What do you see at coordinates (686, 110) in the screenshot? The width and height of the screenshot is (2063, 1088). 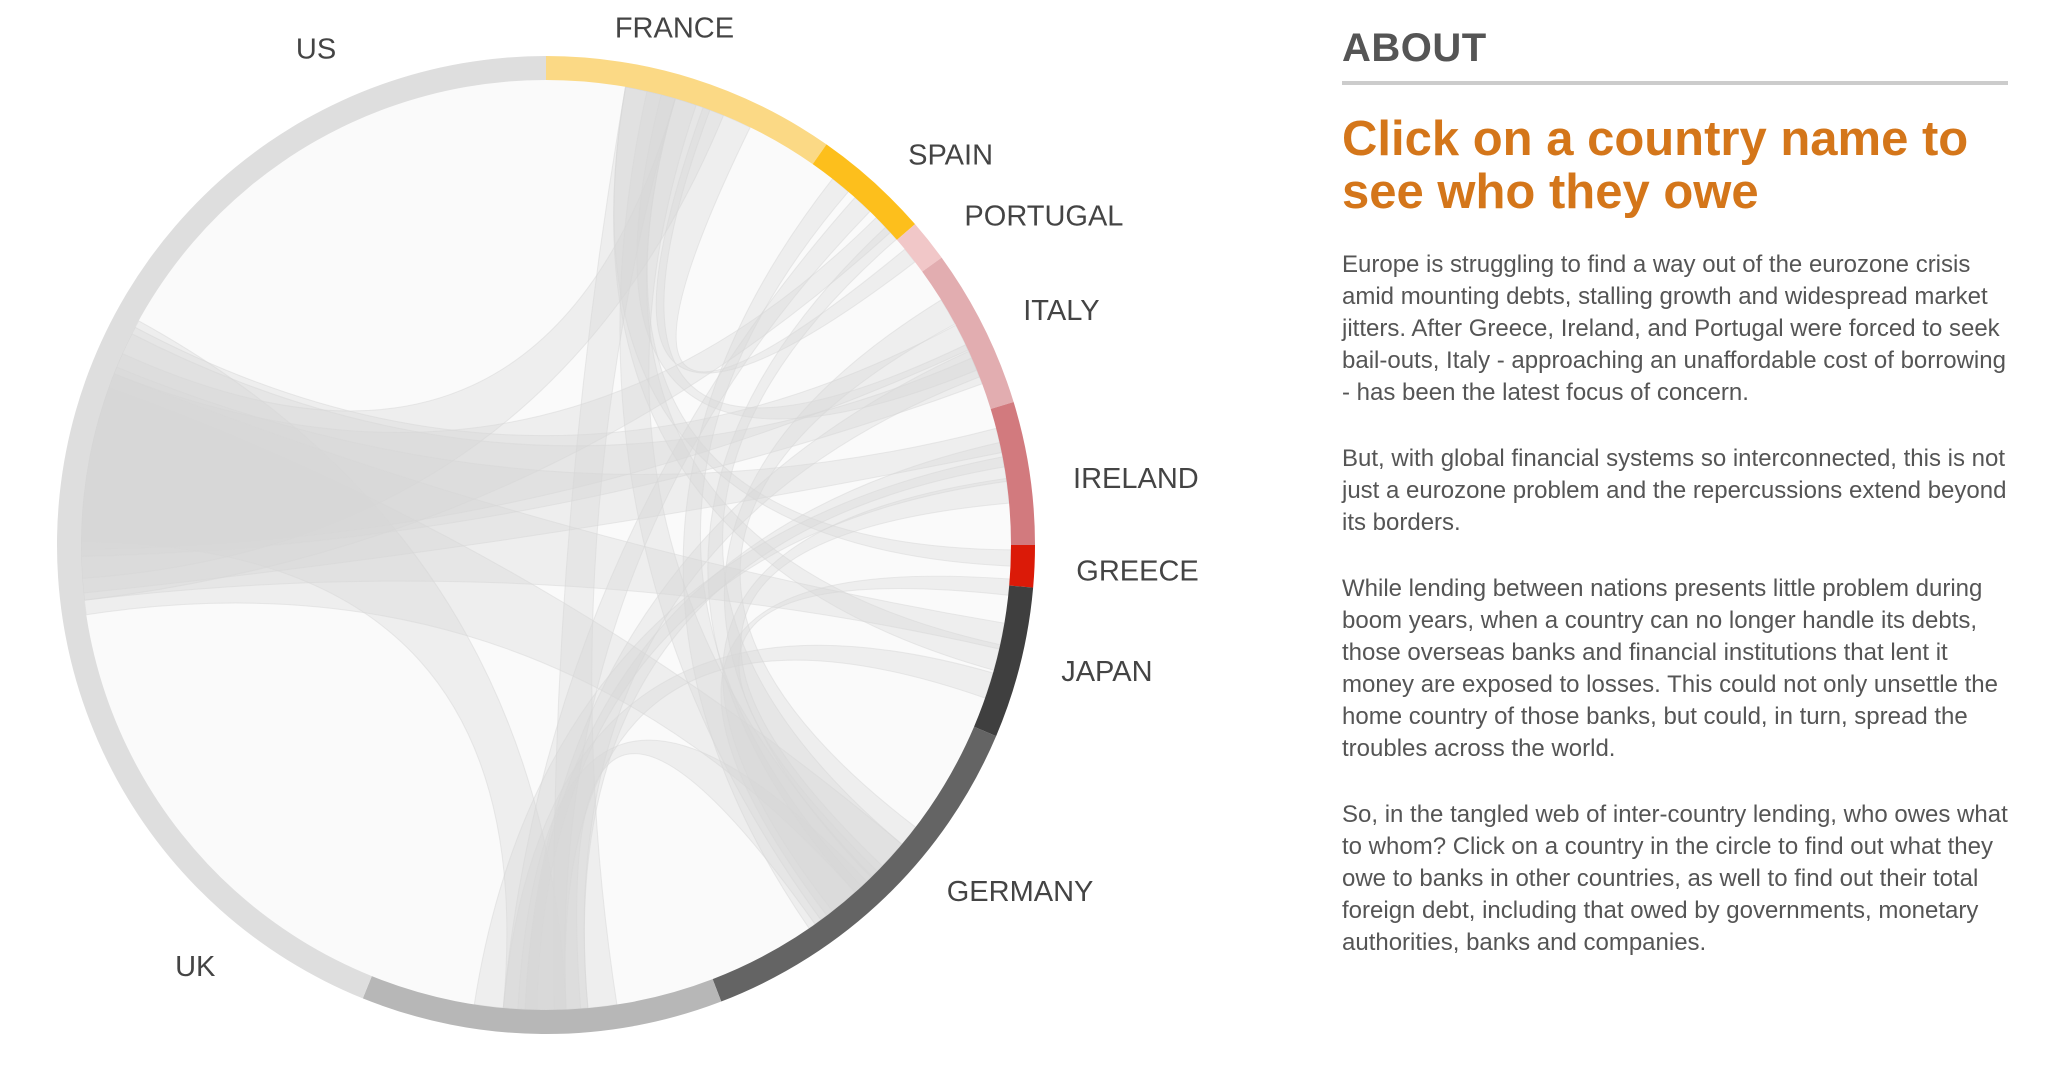 I see `arc-france` at bounding box center [686, 110].